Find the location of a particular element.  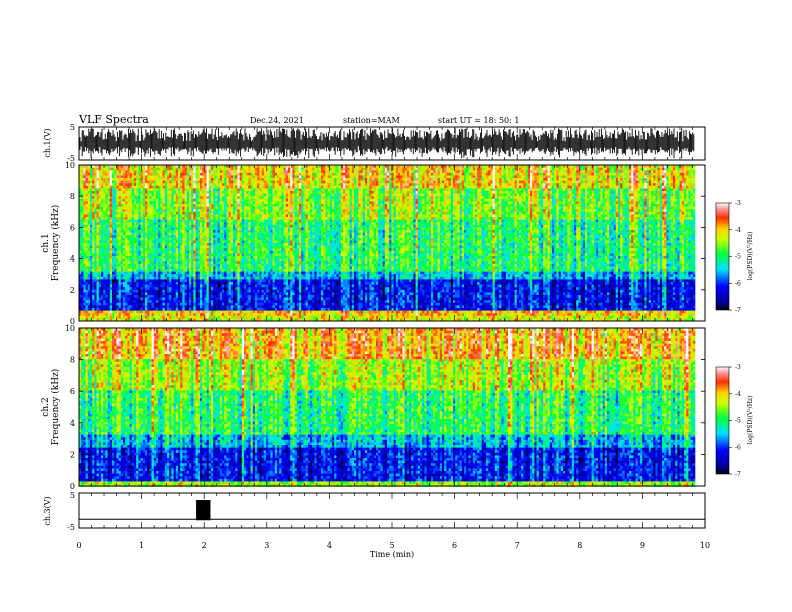

date-label: Dec.24, 2021 is located at coordinates (277, 120).